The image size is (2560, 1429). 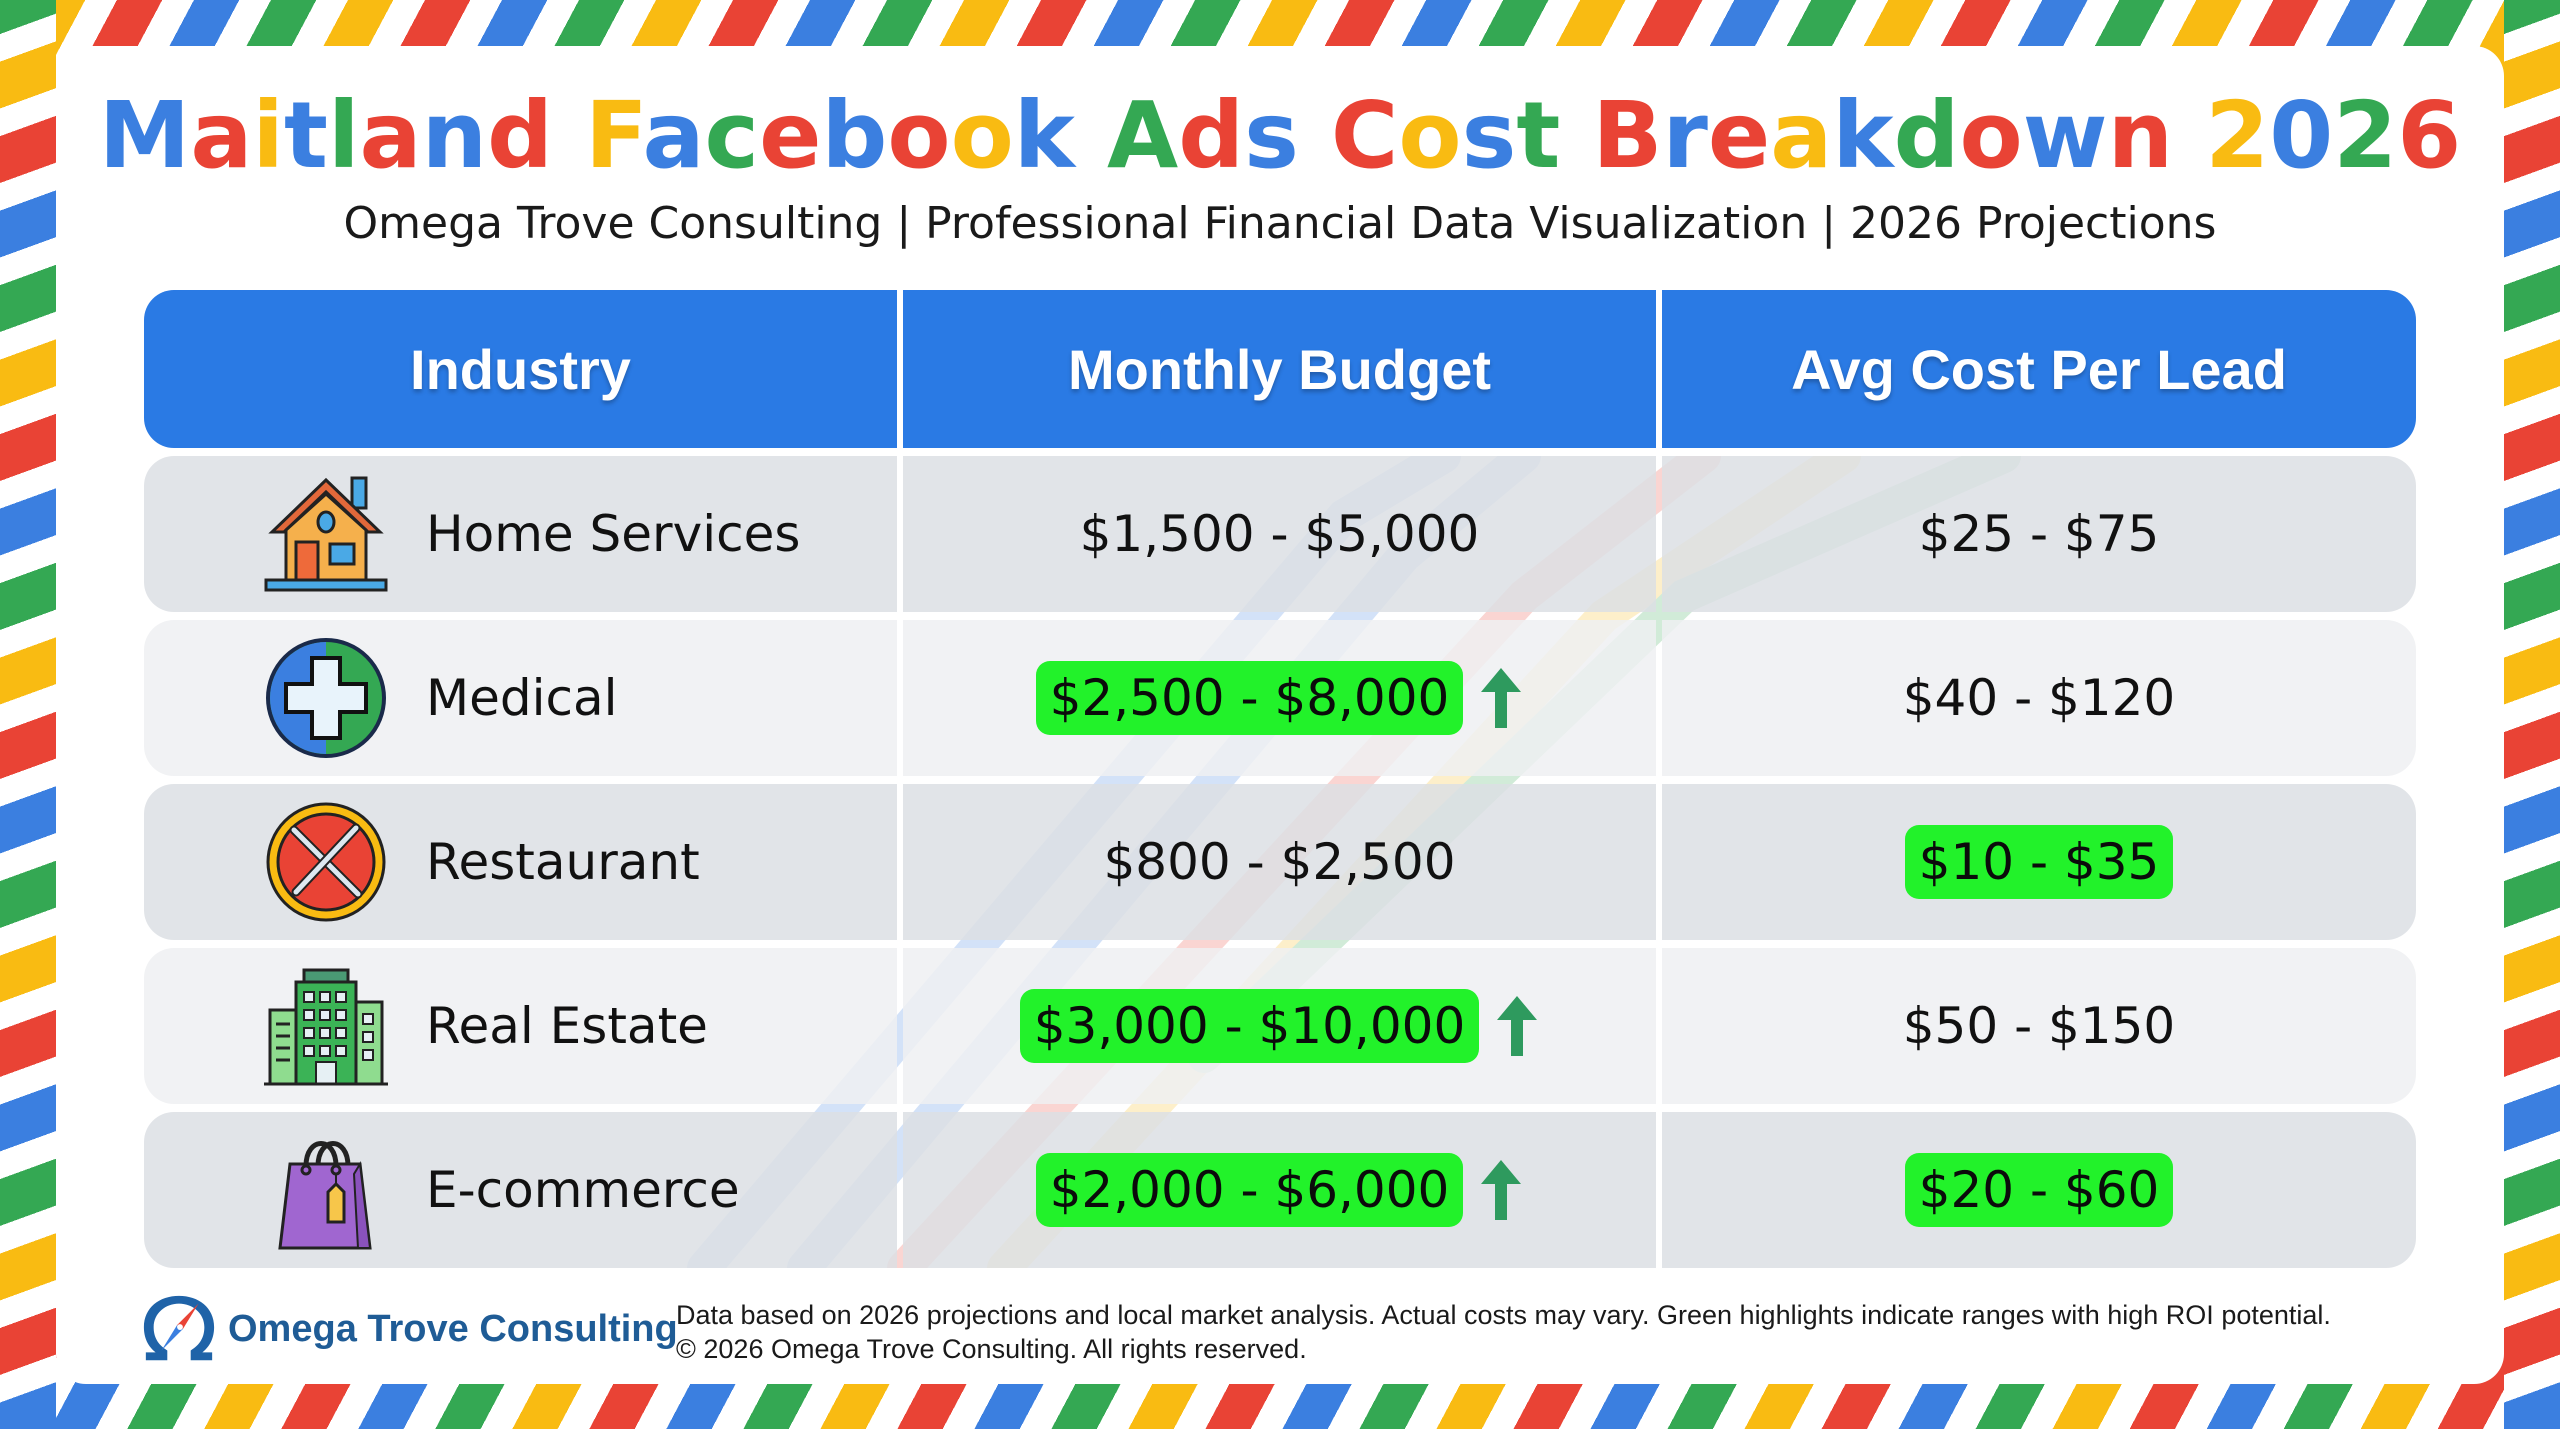 I want to click on monthly-budget-value-highlighted: $2,500 - $8,000, so click(x=1249, y=698).